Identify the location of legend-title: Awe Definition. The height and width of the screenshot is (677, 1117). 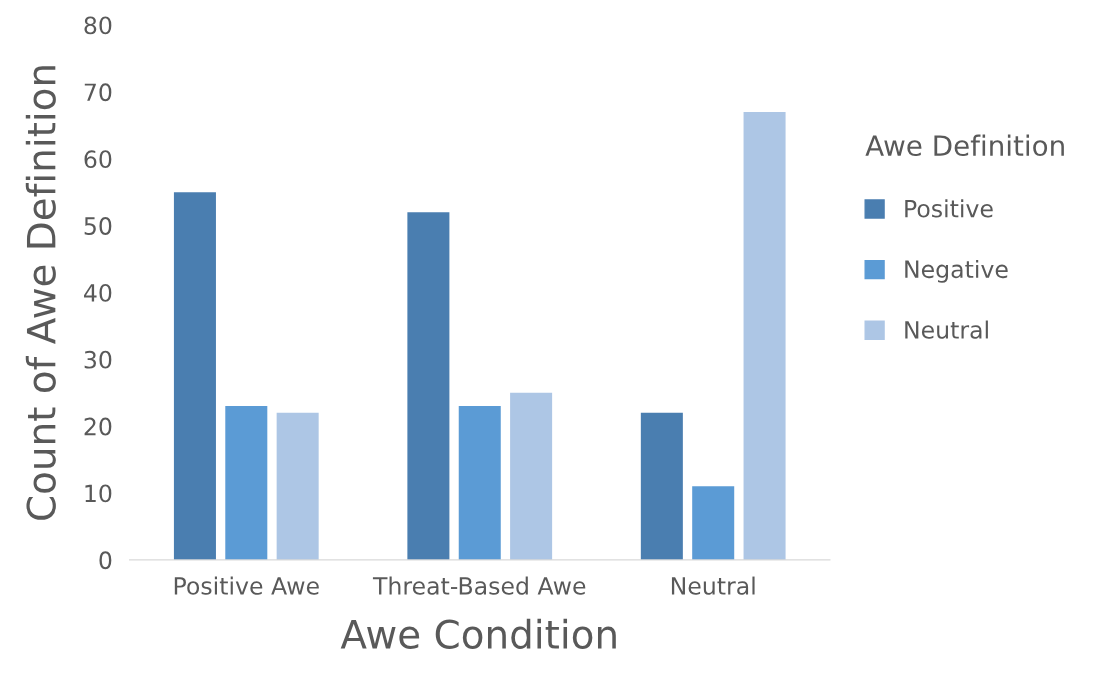
(964, 145).